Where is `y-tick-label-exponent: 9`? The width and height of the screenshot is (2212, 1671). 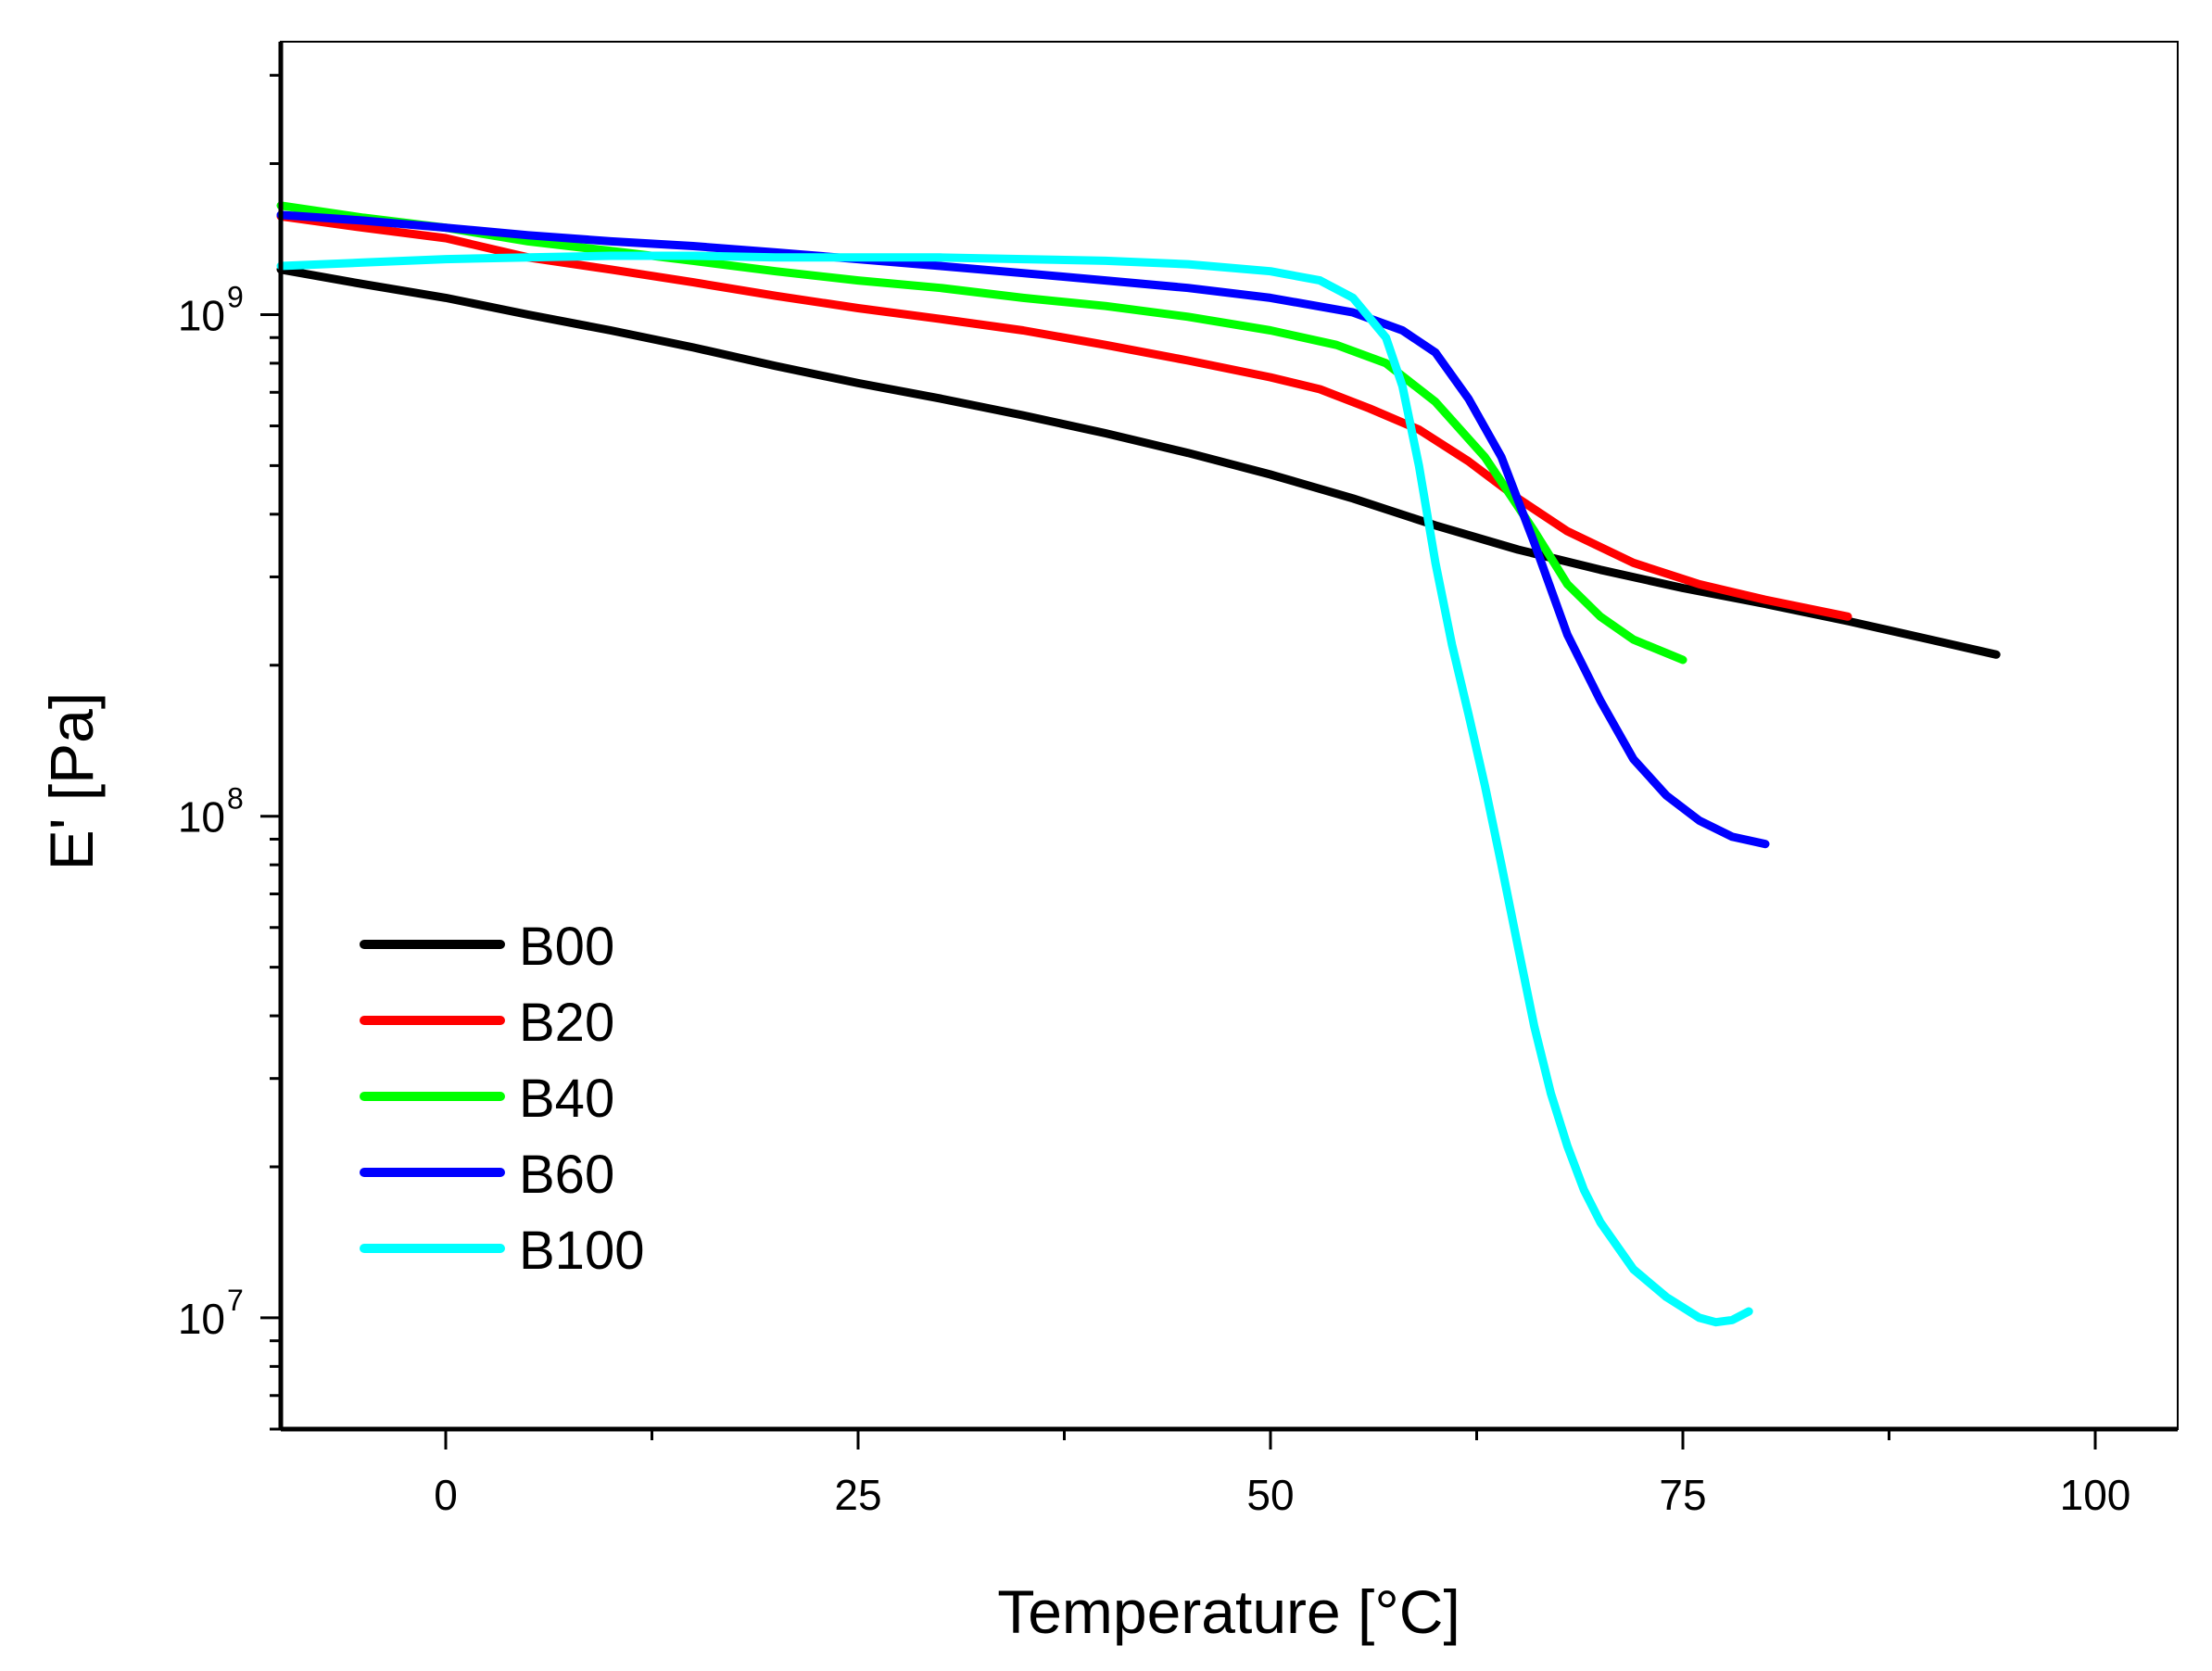 y-tick-label-exponent: 9 is located at coordinates (235, 296).